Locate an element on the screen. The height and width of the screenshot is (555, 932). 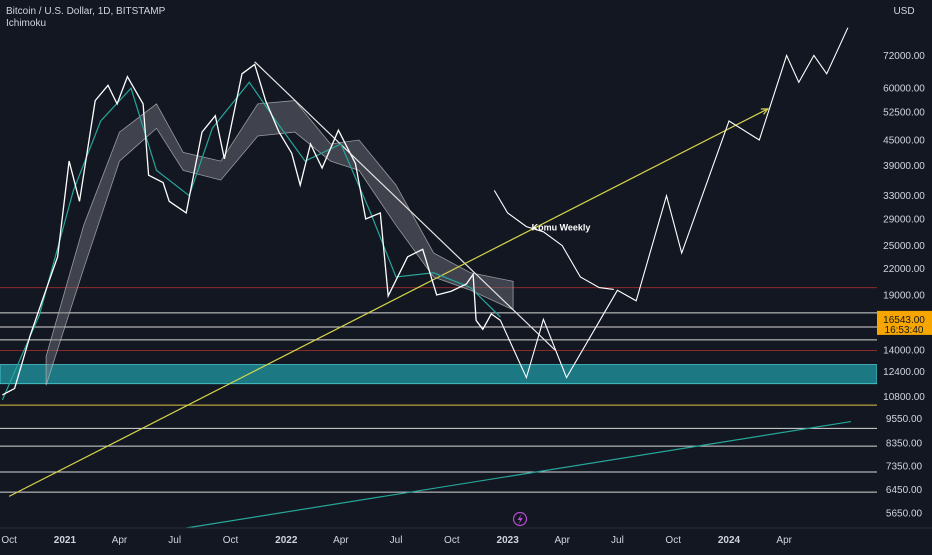
last-price-badge is located at coordinates (904, 322).